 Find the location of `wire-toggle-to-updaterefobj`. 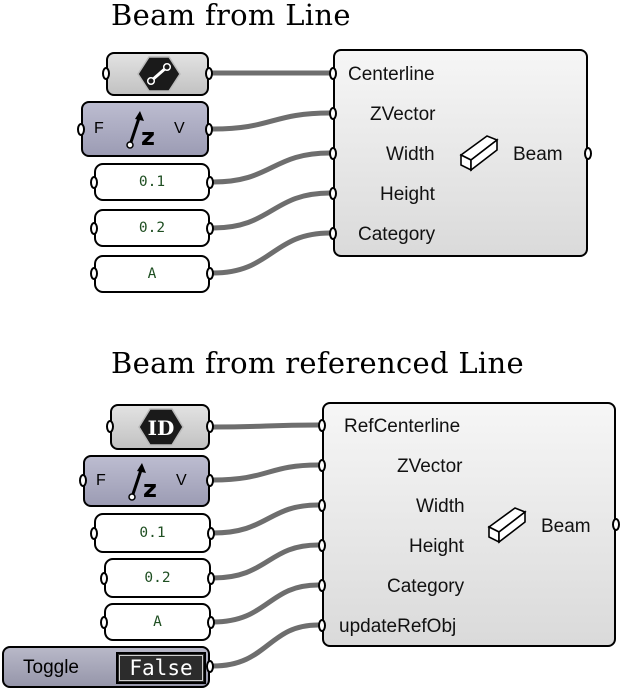

wire-toggle-to-updaterefobj is located at coordinates (265, 645).